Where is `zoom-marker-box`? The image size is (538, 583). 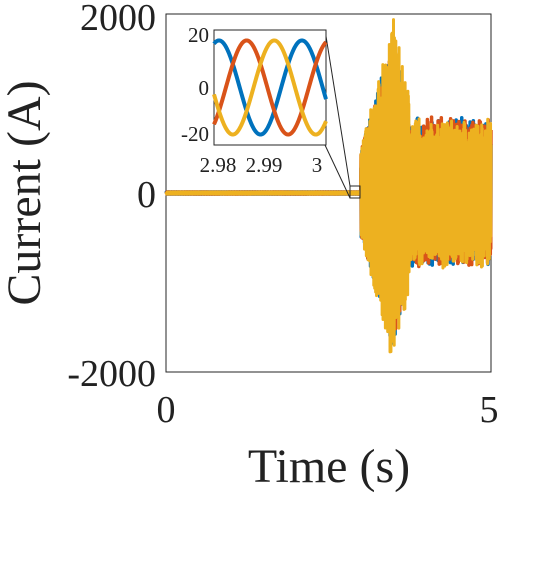
zoom-marker-box is located at coordinates (355, 192).